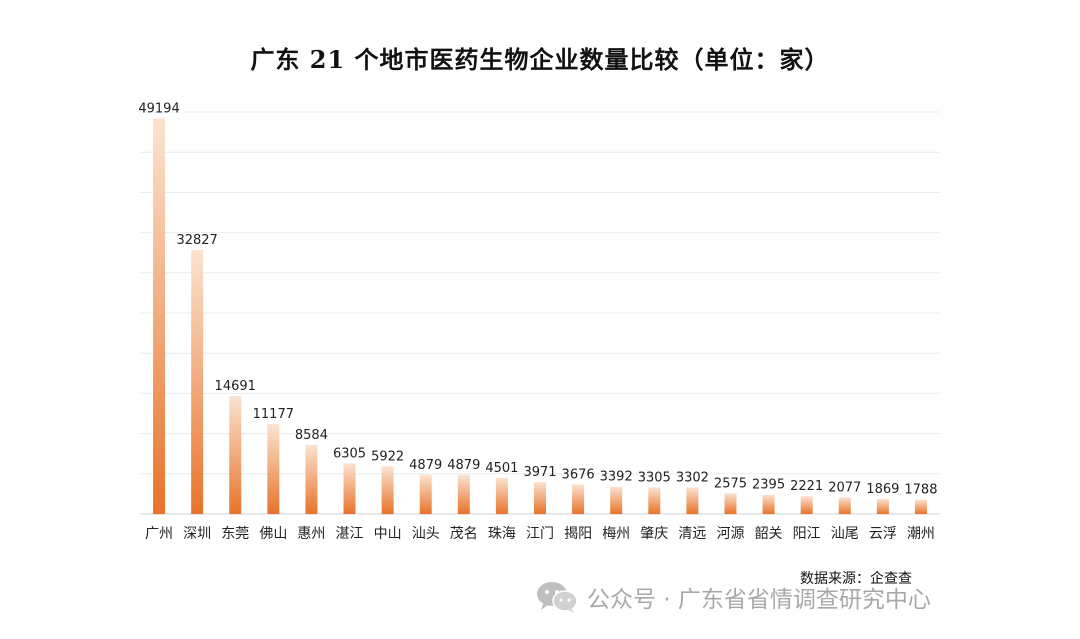 This screenshot has width=1080, height=639. I want to click on value-label: 3302, so click(692, 477).